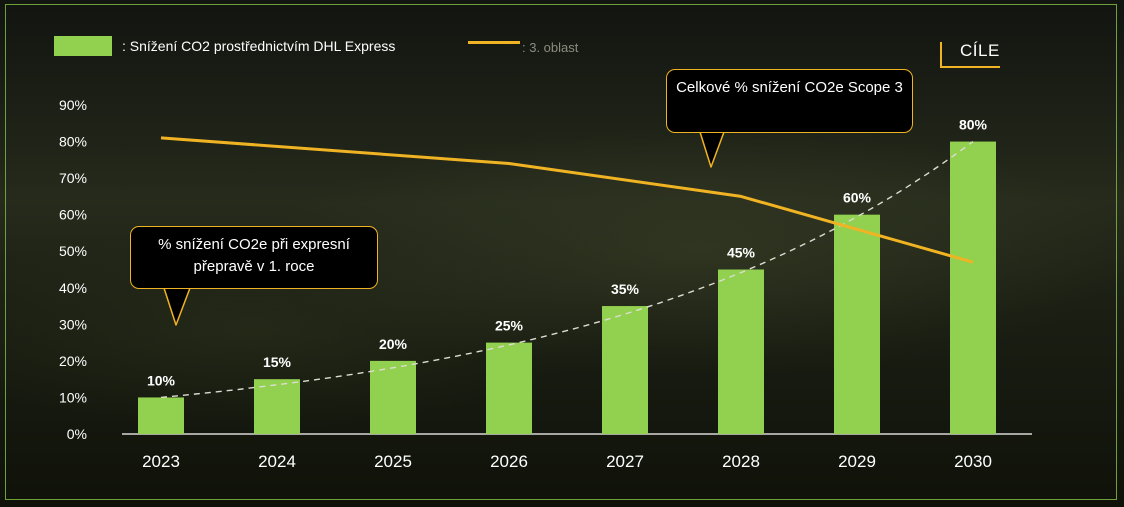 Image resolution: width=1124 pixels, height=507 pixels. What do you see at coordinates (625, 461) in the screenshot?
I see `x-tick-label: 2027` at bounding box center [625, 461].